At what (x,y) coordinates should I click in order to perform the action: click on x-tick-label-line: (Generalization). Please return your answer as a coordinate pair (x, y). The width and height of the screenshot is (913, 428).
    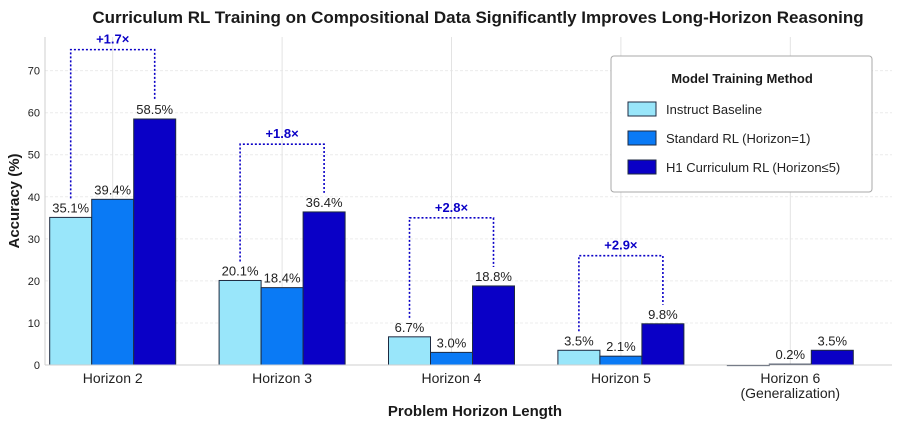
    Looking at the image, I should click on (790, 393).